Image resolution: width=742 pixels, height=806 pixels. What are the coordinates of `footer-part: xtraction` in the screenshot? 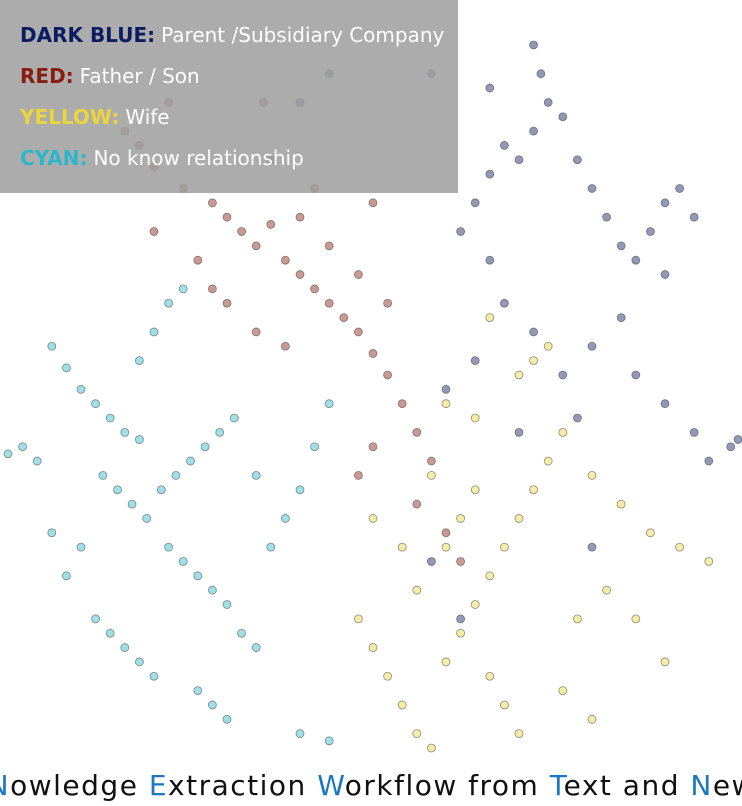 It's located at (242, 785).